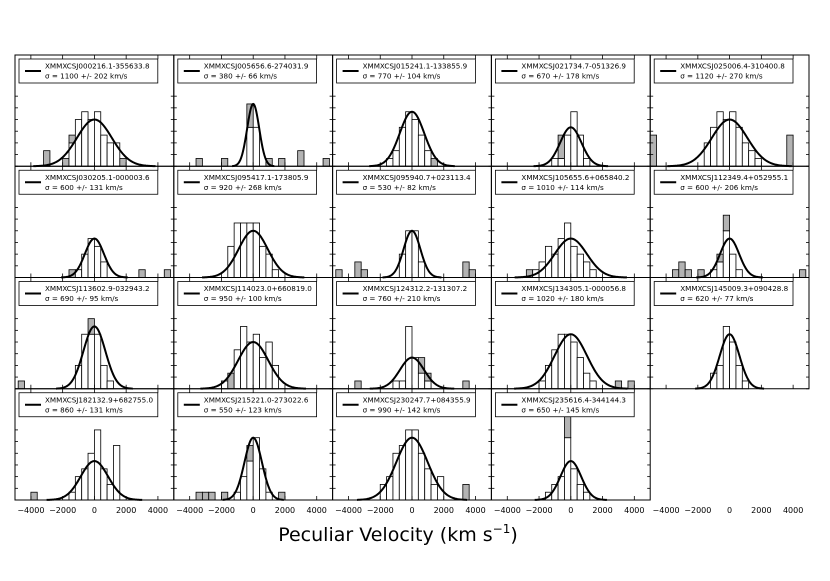 This screenshot has height=581, width=830. I want to click on legend-cluster-name: XMMXCSJ021734.7-051326.9, so click(573, 66).